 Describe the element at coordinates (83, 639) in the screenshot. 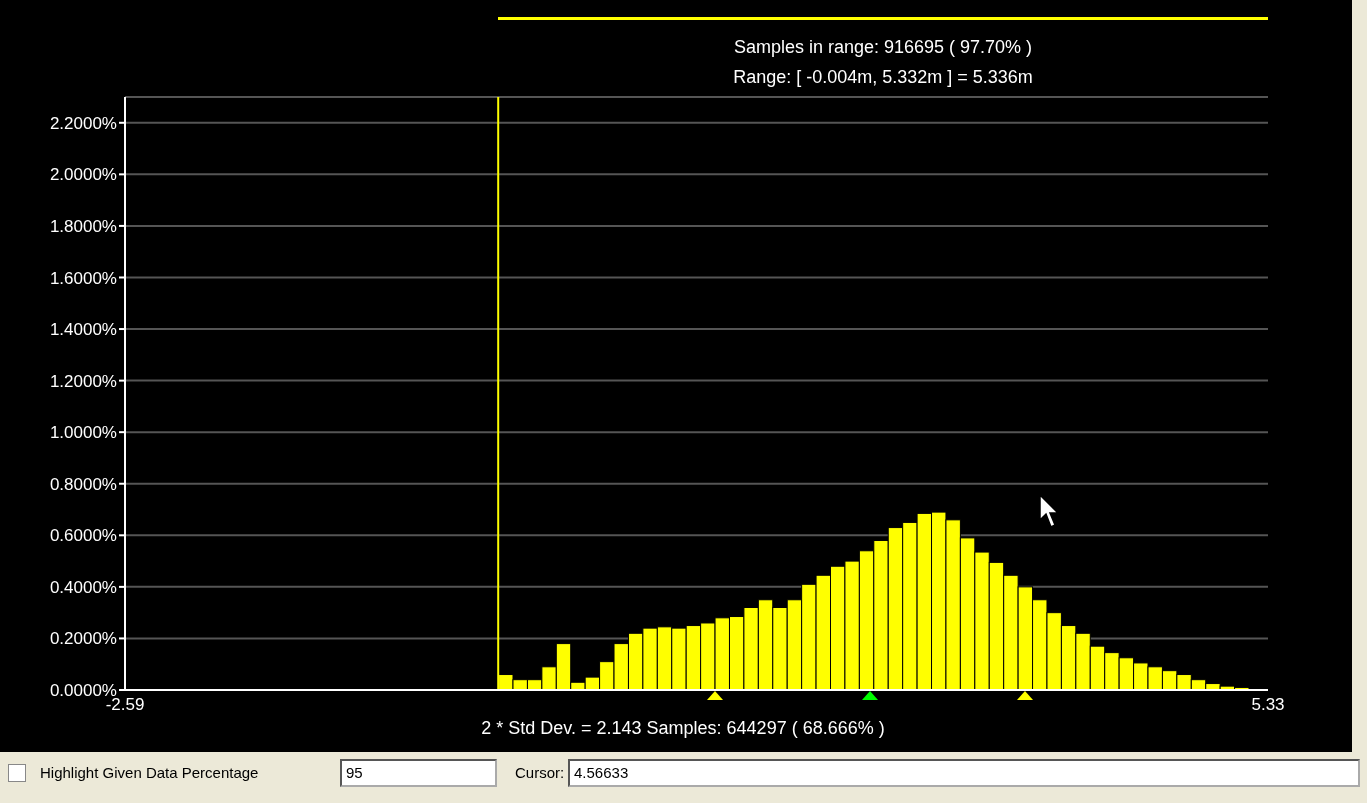

I see `y-tick-label: 0.2000%` at that location.